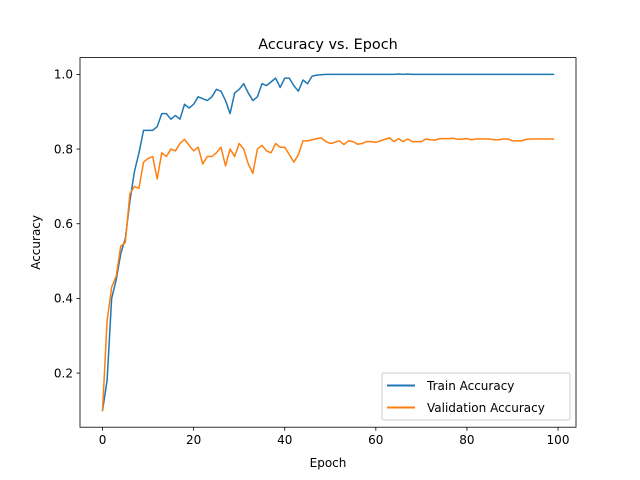 The image size is (640, 480). I want to click on x-tick-label: 60, so click(375, 440).